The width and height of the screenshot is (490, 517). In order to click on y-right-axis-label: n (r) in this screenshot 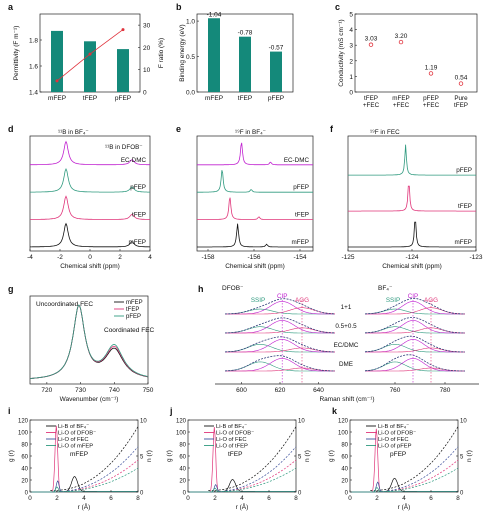, I will do `click(307, 456)`.